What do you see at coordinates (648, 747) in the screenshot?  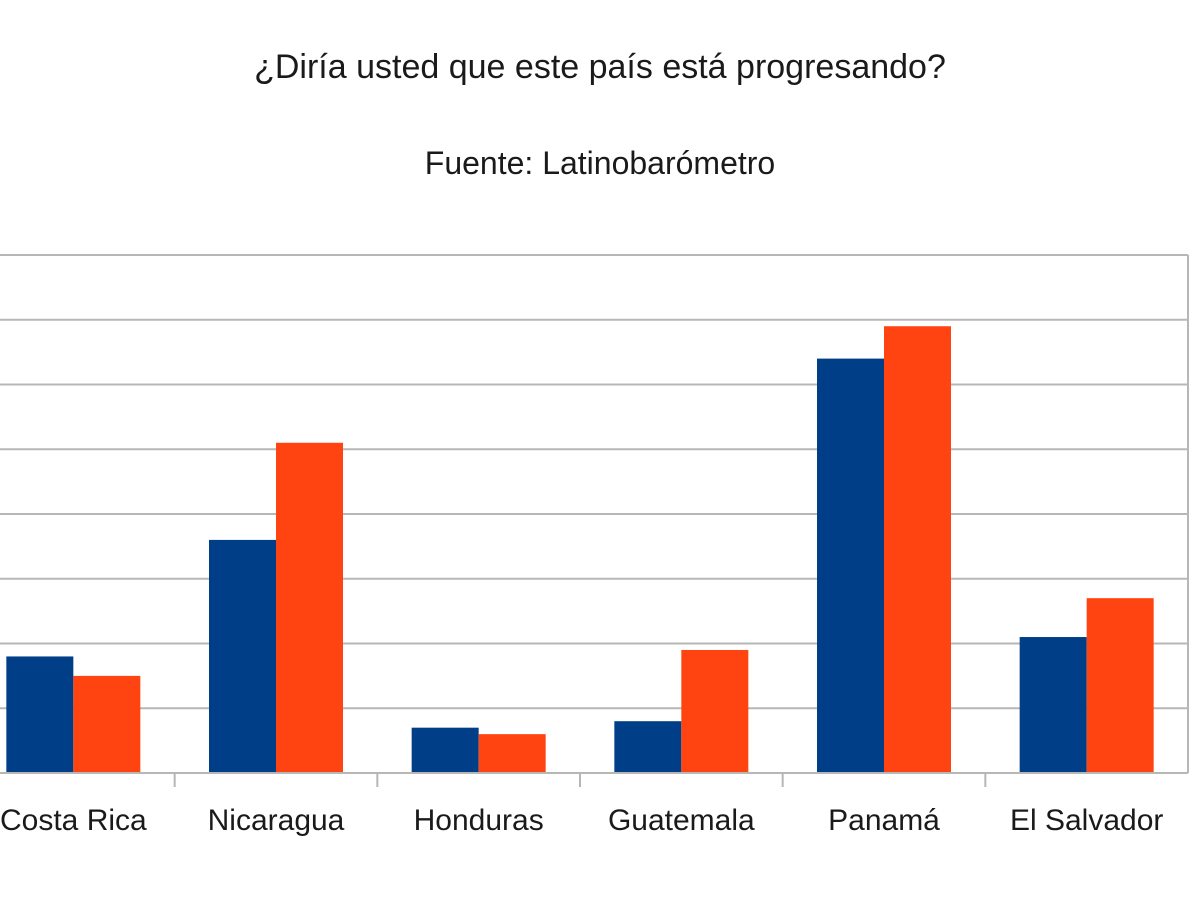 I see `bar-1-guatemala` at bounding box center [648, 747].